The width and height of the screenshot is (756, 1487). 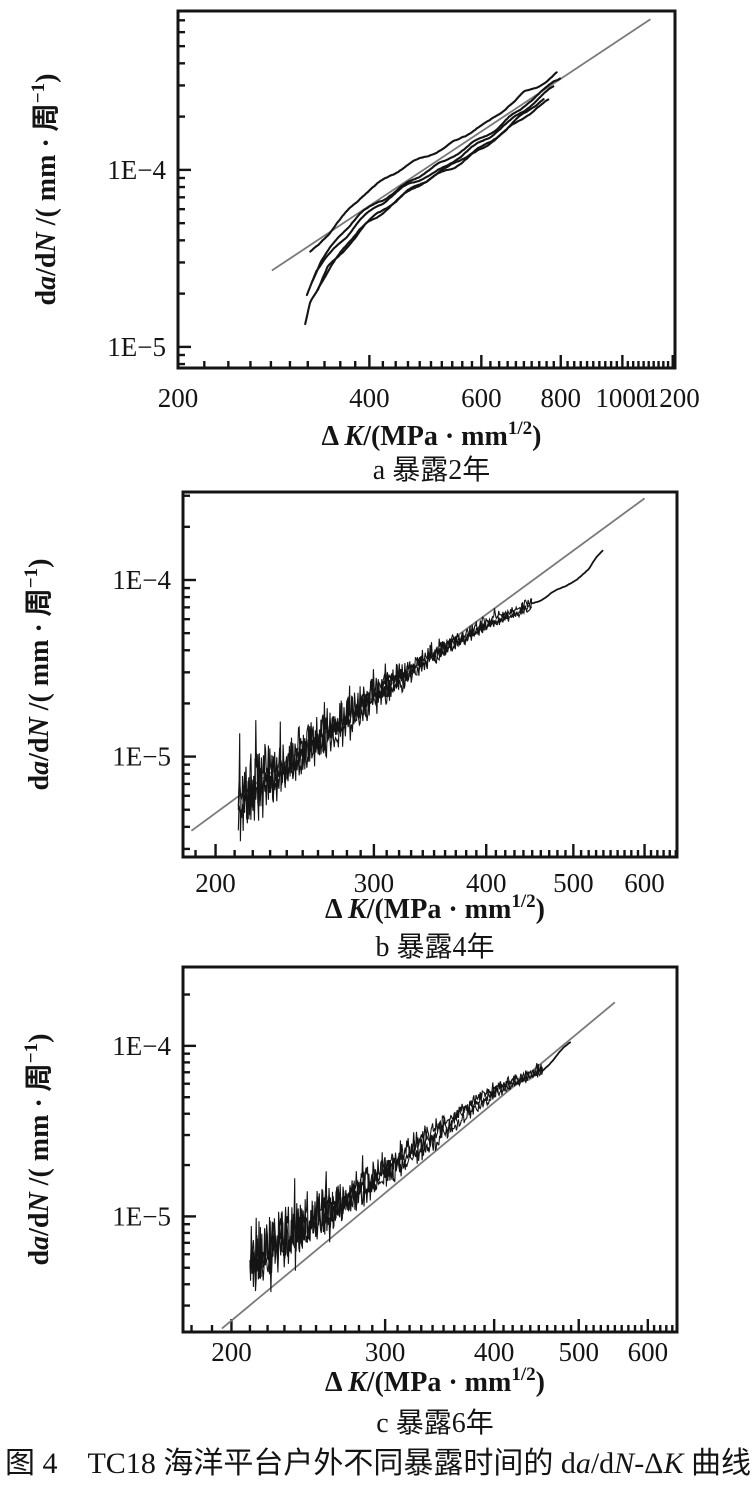 What do you see at coordinates (624, 1463) in the screenshot?
I see `figure-caption-text: N` at bounding box center [624, 1463].